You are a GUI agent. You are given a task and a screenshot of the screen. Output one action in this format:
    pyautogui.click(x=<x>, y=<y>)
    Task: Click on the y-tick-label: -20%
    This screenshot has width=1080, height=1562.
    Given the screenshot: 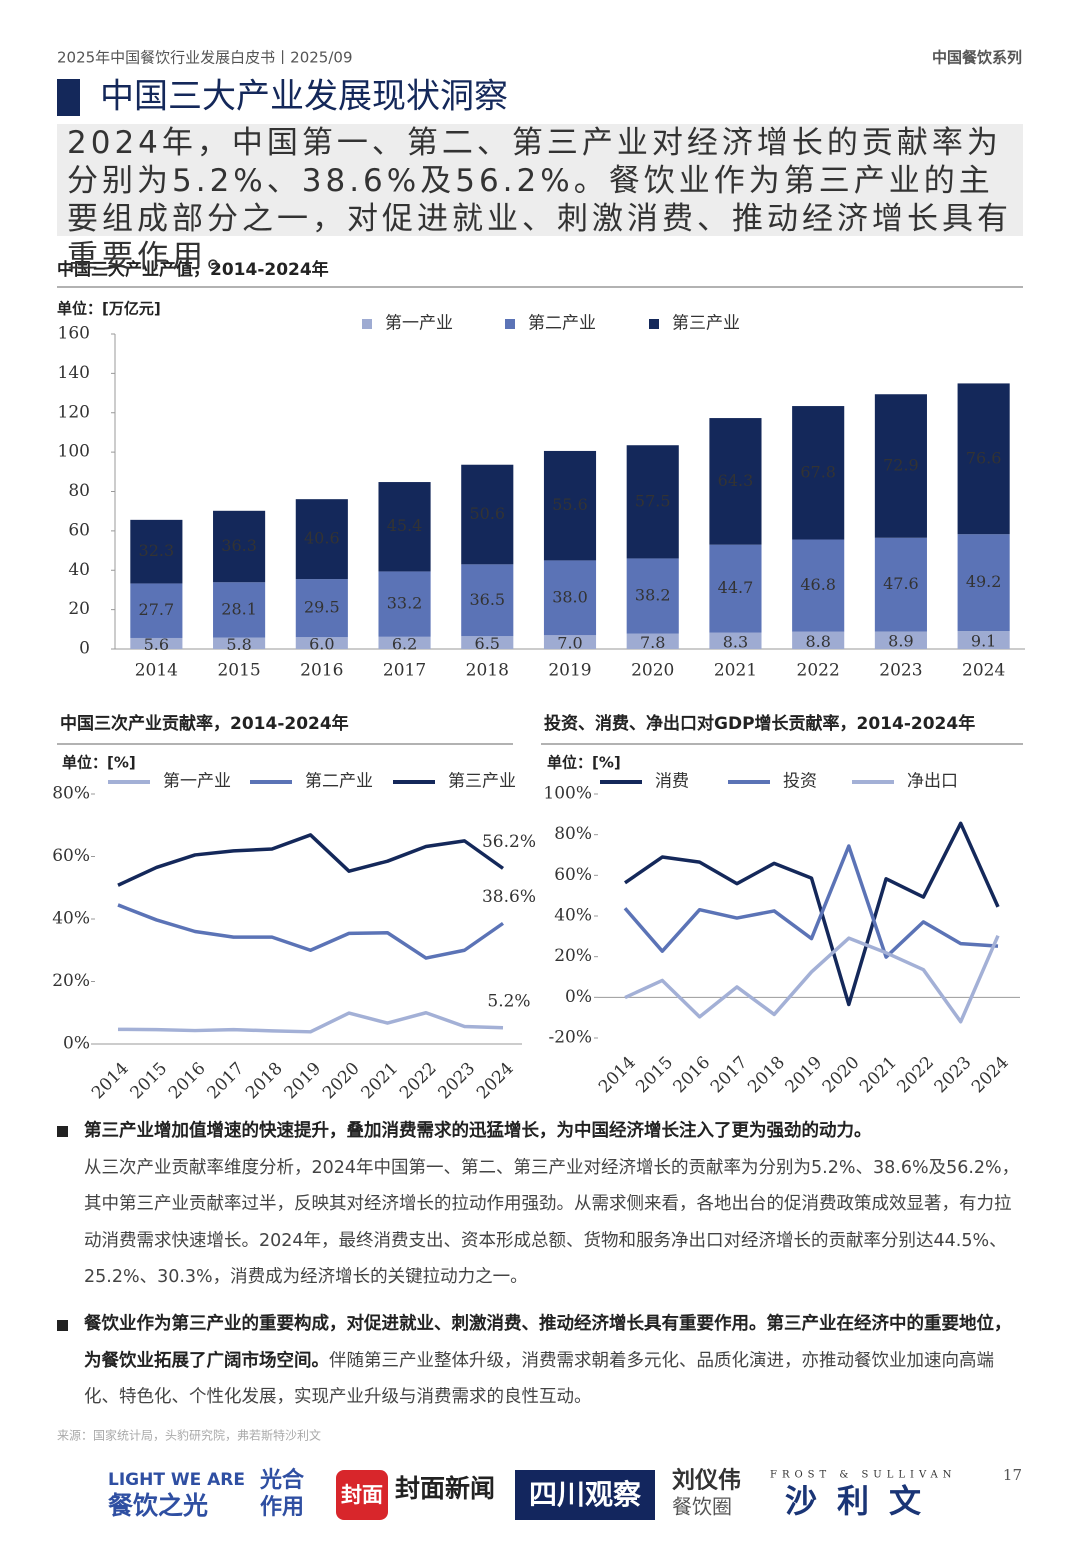 What is the action you would take?
    pyautogui.click(x=570, y=1038)
    